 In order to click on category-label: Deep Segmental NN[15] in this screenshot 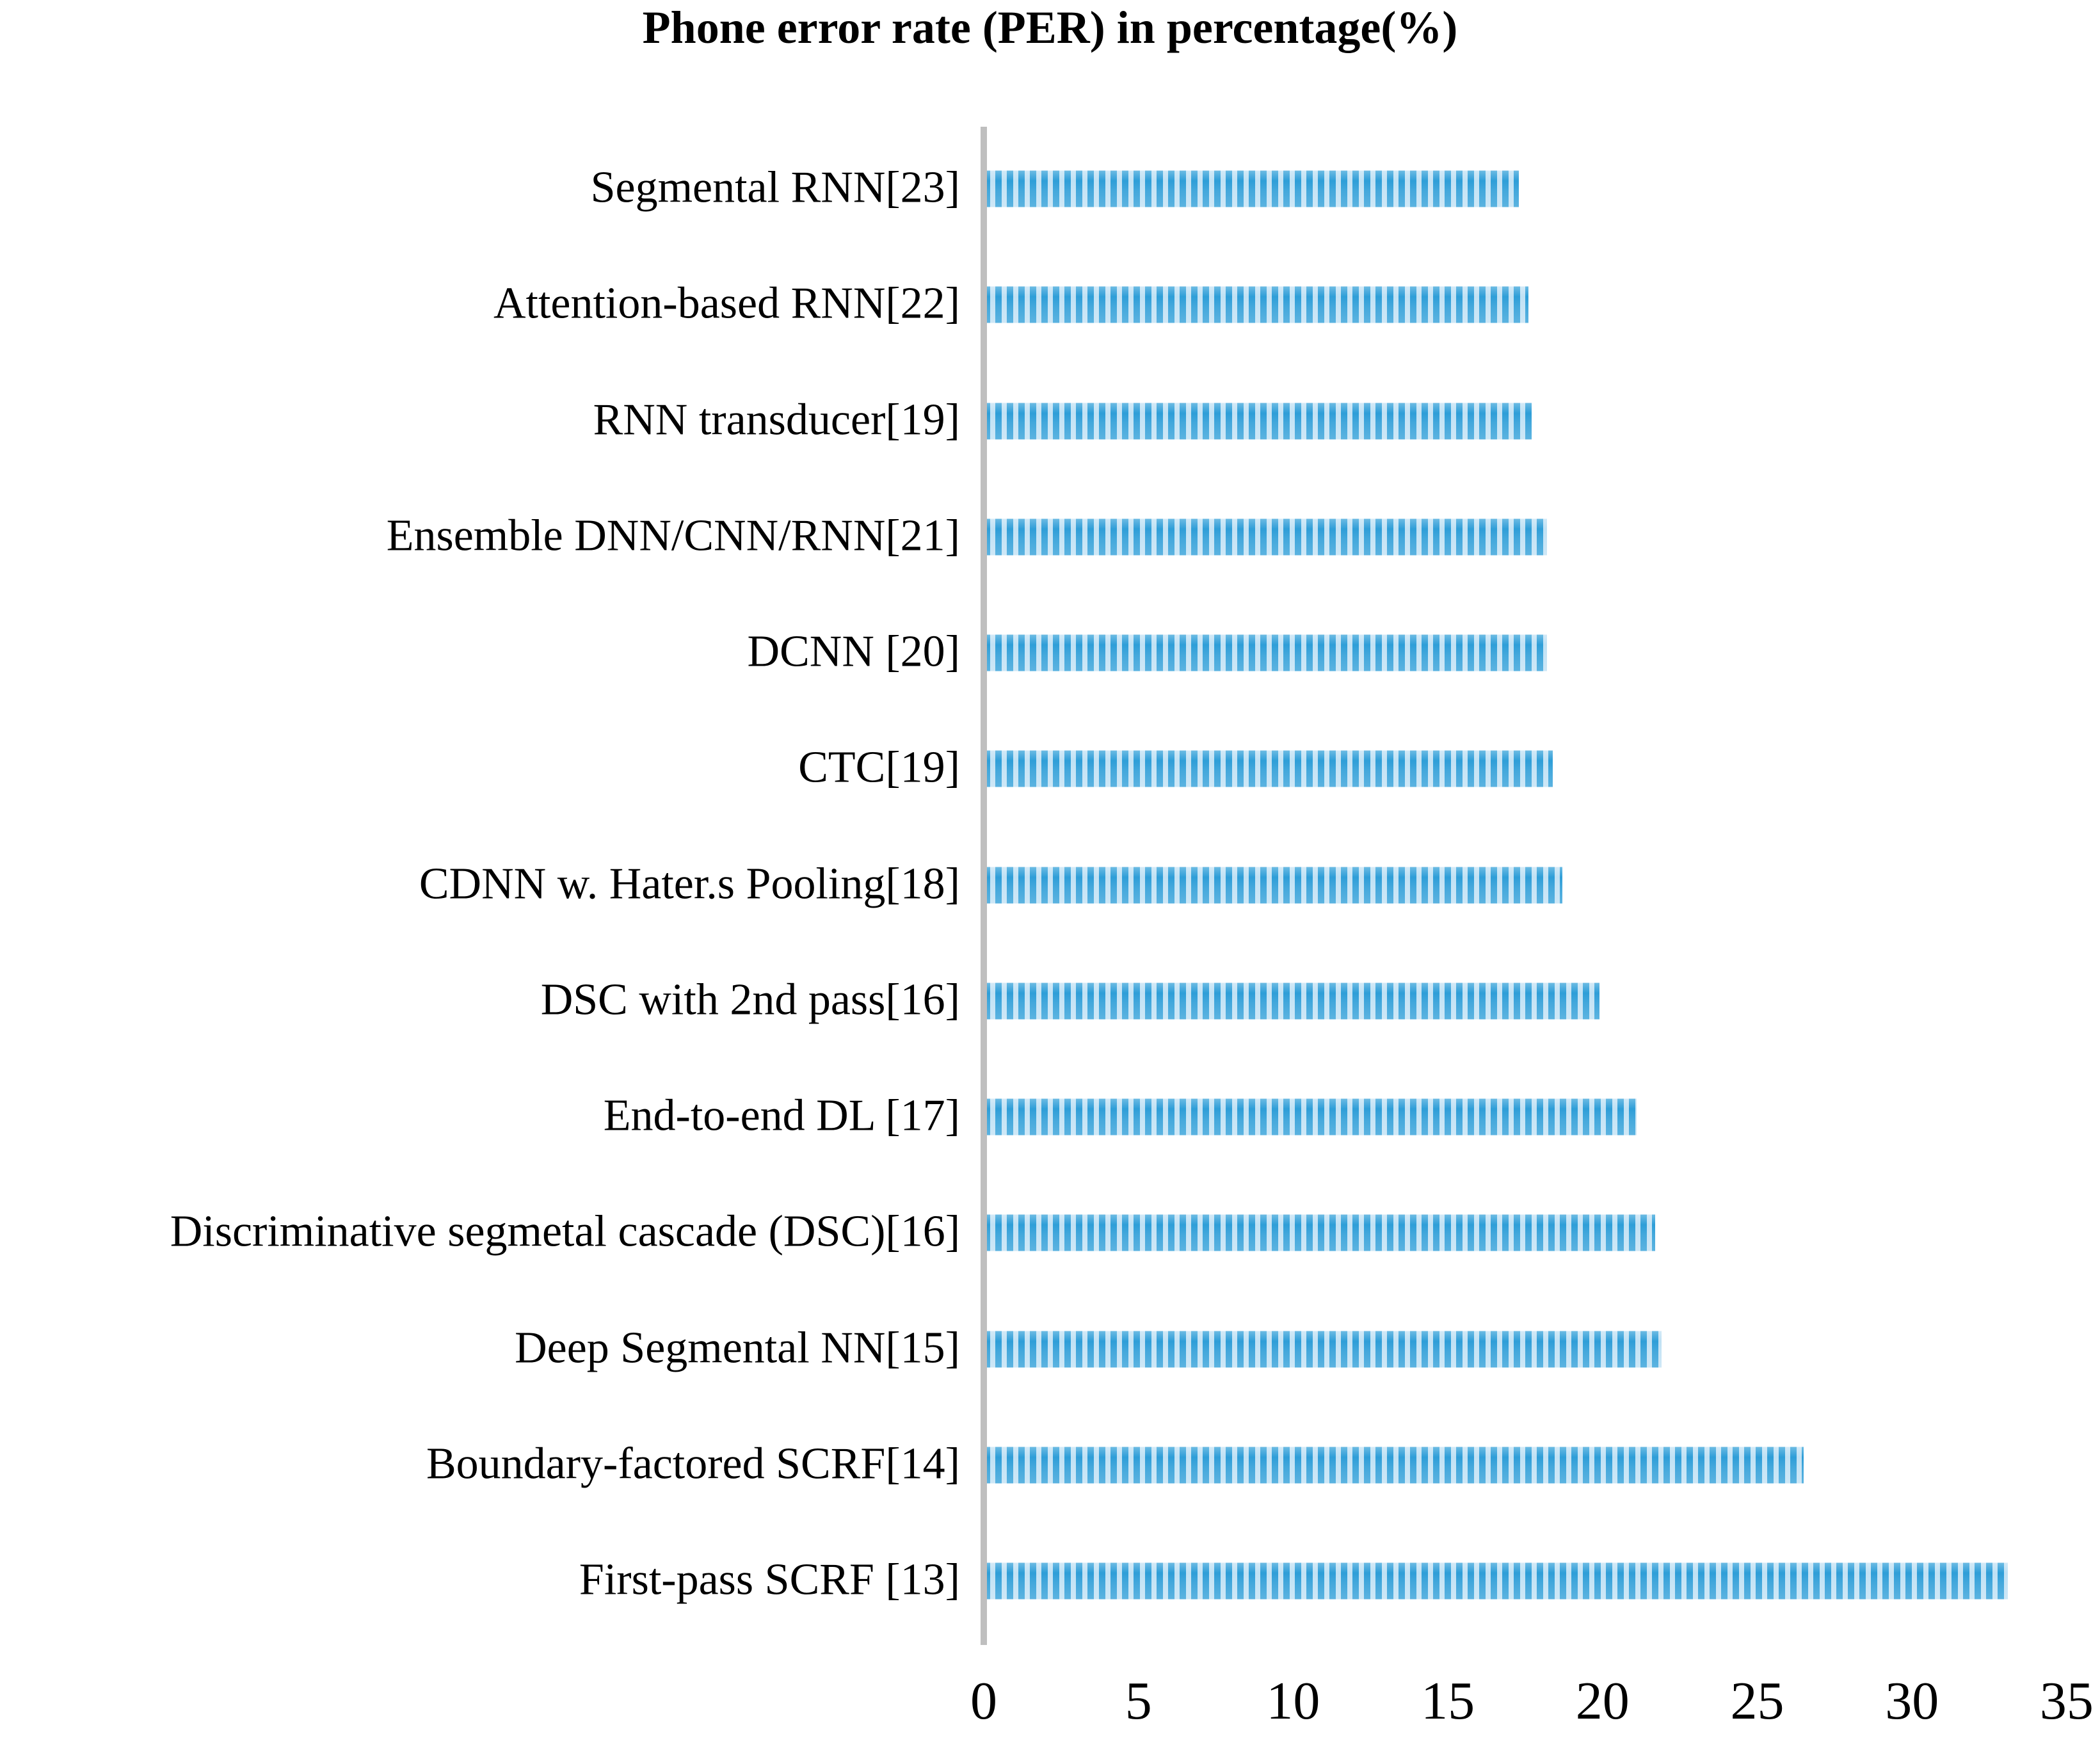, I will do `click(738, 1348)`.